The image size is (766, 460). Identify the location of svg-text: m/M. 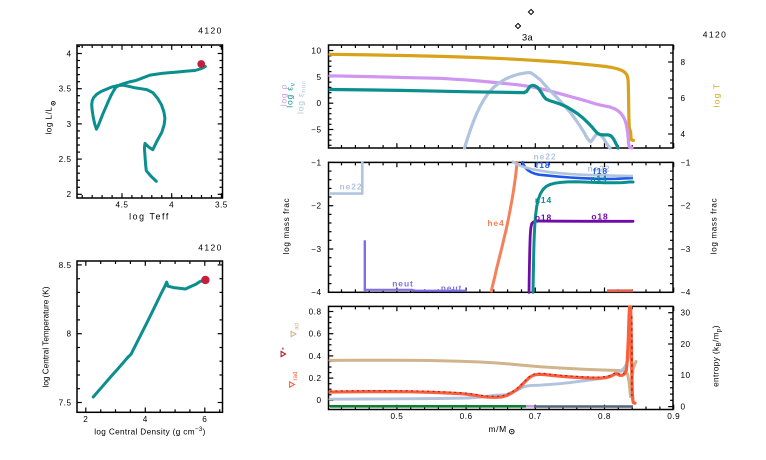
(498, 429).